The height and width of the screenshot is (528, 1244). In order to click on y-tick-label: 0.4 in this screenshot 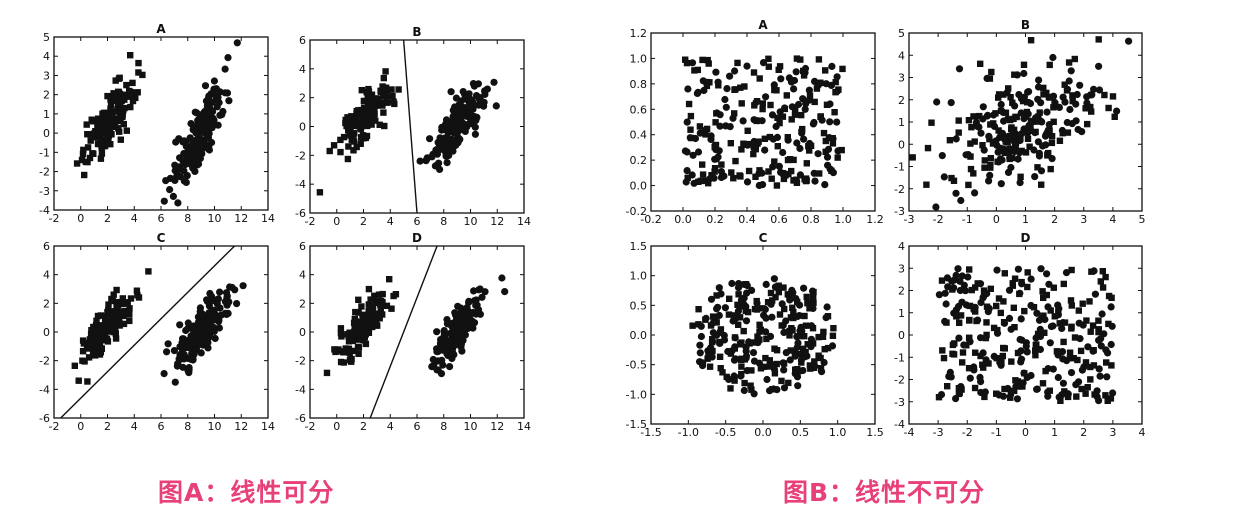, I will do `click(639, 135)`.